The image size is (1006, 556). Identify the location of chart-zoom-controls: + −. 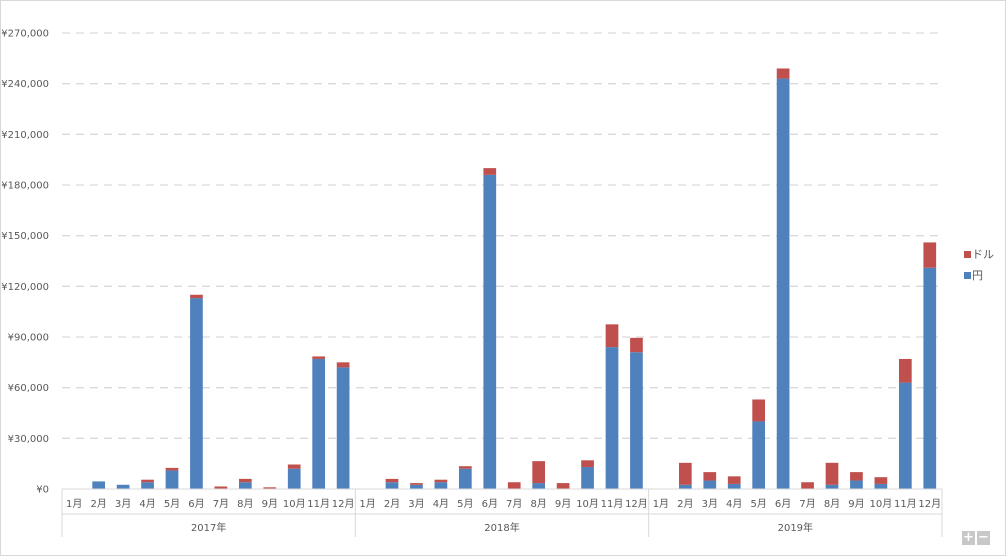
(976, 538).